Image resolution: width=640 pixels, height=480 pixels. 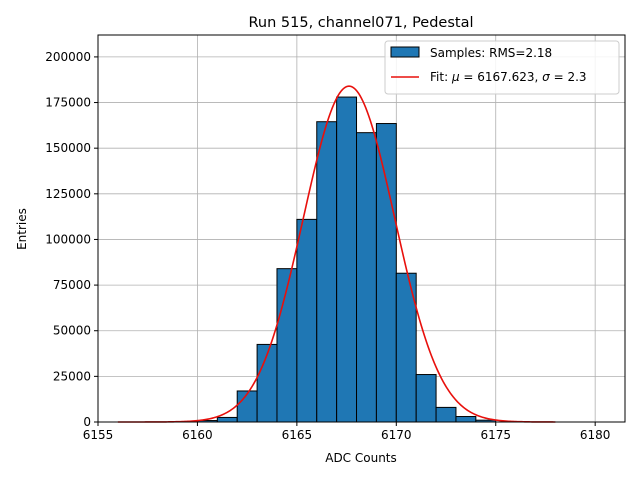 I want to click on x-tick-label: 6160, so click(x=197, y=435).